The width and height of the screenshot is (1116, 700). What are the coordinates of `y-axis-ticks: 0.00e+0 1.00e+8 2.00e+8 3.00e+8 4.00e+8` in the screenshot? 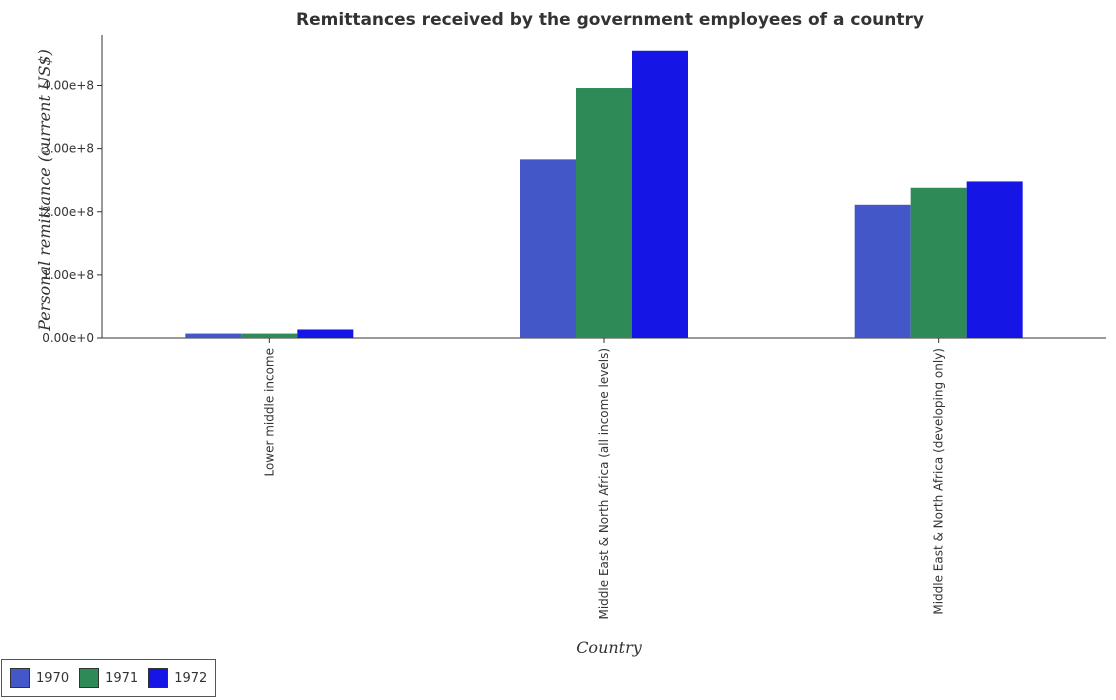 It's located at (72, 212).